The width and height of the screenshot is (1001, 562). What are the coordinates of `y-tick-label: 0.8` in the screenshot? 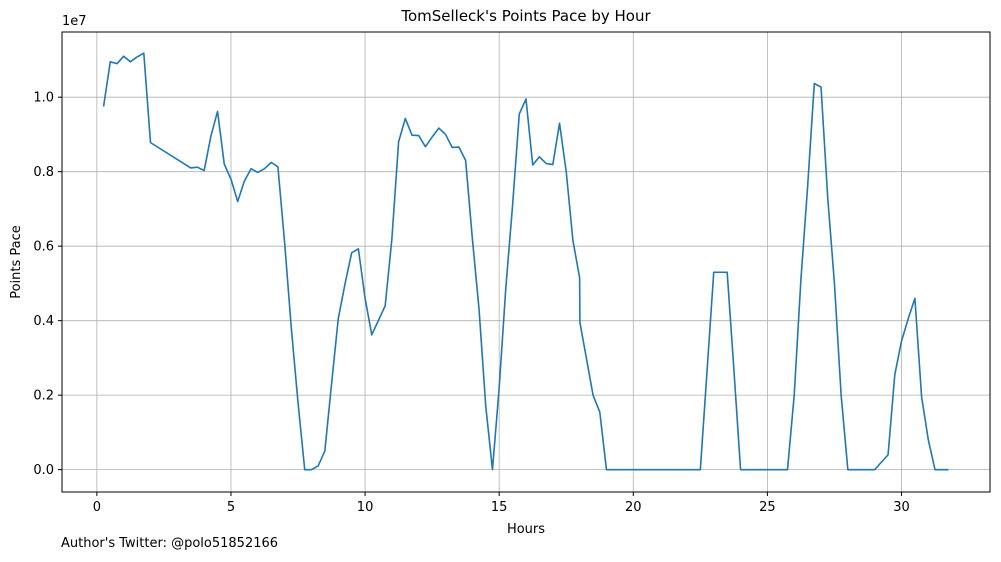 It's located at (43, 172).